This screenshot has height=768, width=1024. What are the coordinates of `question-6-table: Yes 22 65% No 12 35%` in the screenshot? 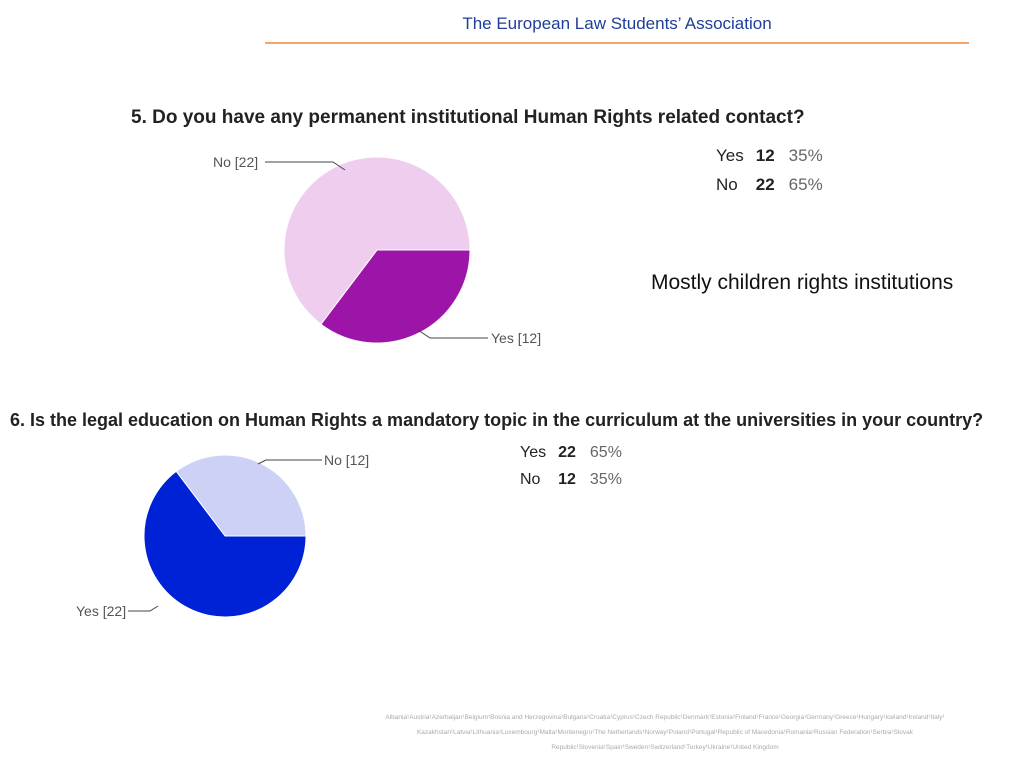 It's located at (577, 468).